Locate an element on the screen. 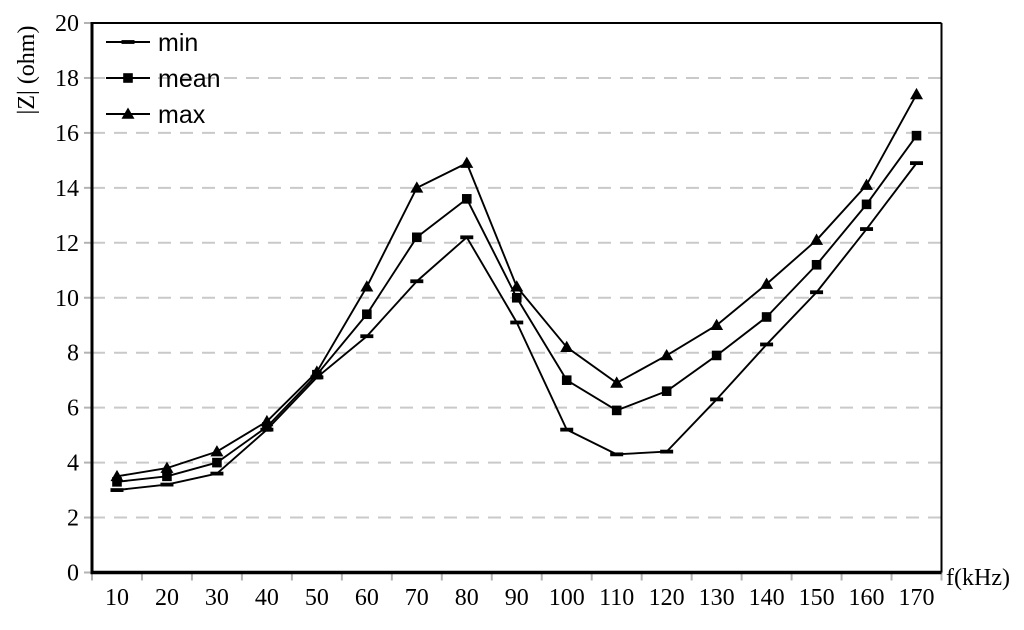 The height and width of the screenshot is (630, 1024). x-tick-label: 130 is located at coordinates (717, 598).